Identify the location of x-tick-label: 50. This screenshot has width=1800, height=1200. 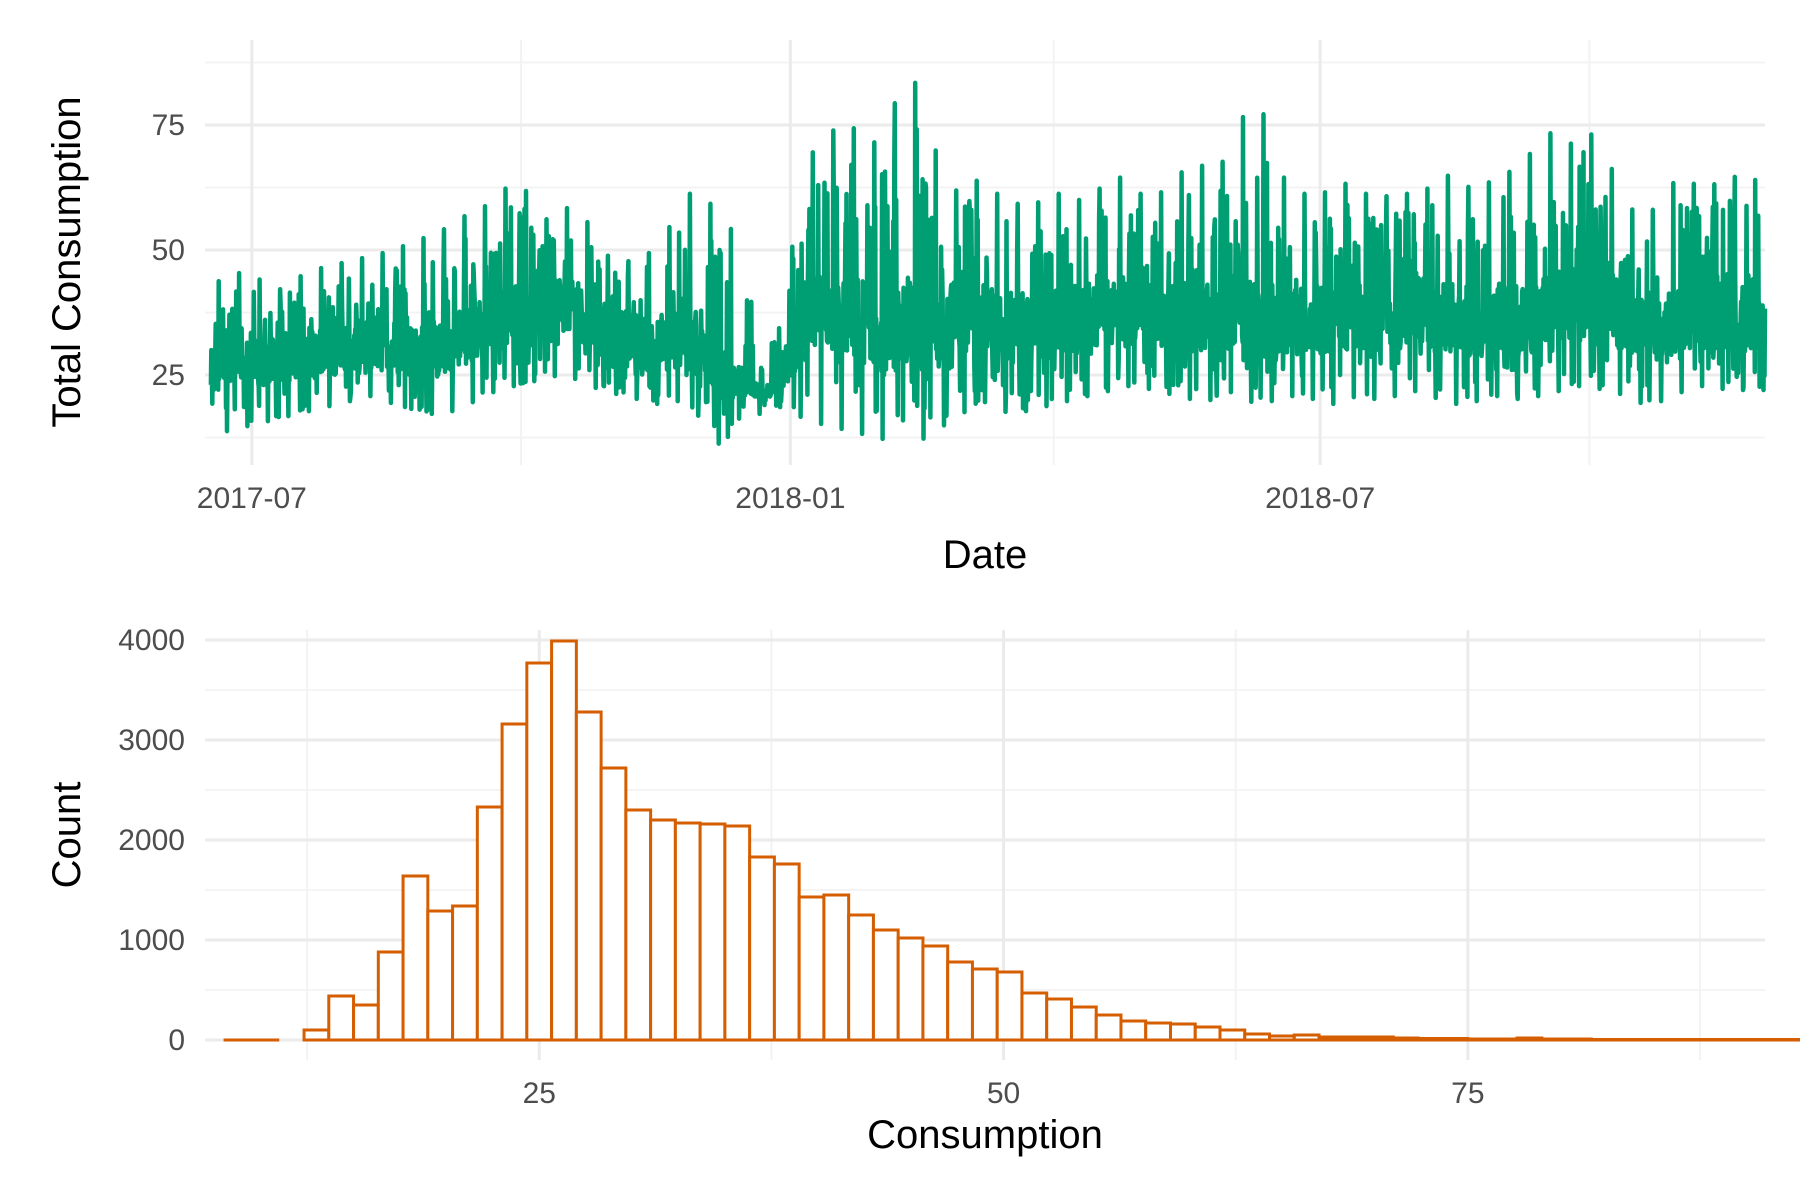
(1003, 1093).